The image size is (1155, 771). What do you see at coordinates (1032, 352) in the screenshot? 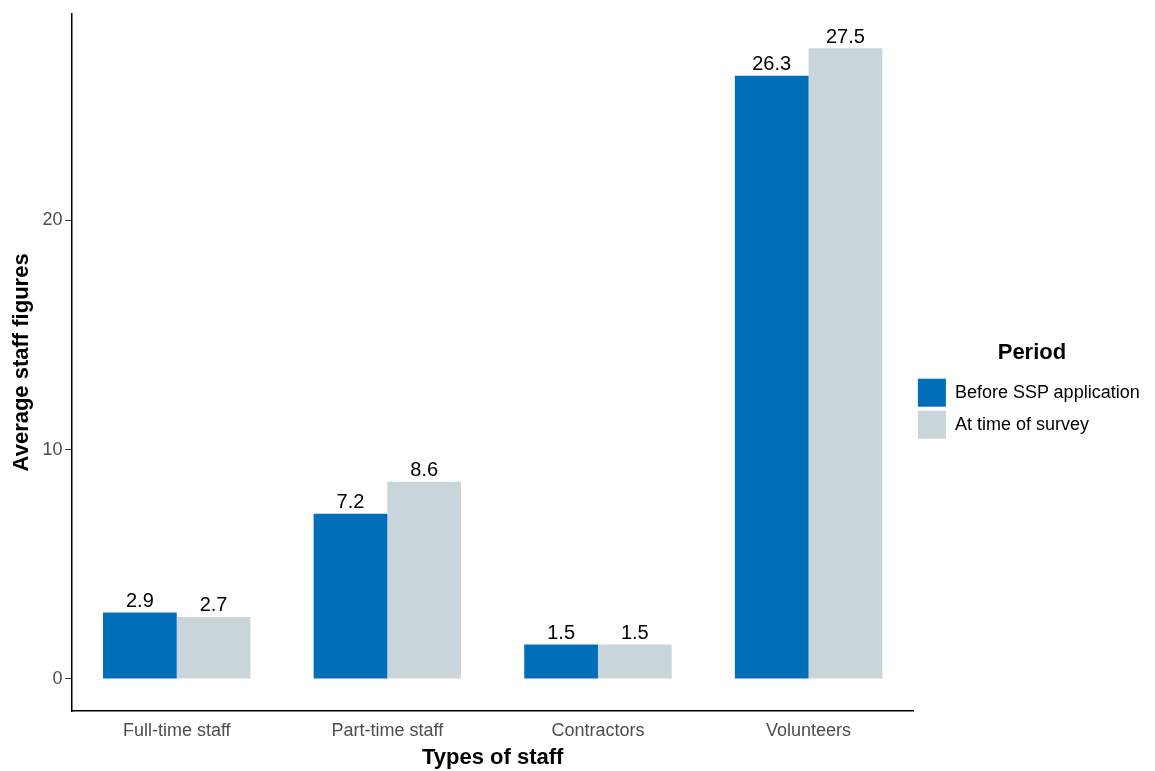
I see `legend-title: Period` at bounding box center [1032, 352].